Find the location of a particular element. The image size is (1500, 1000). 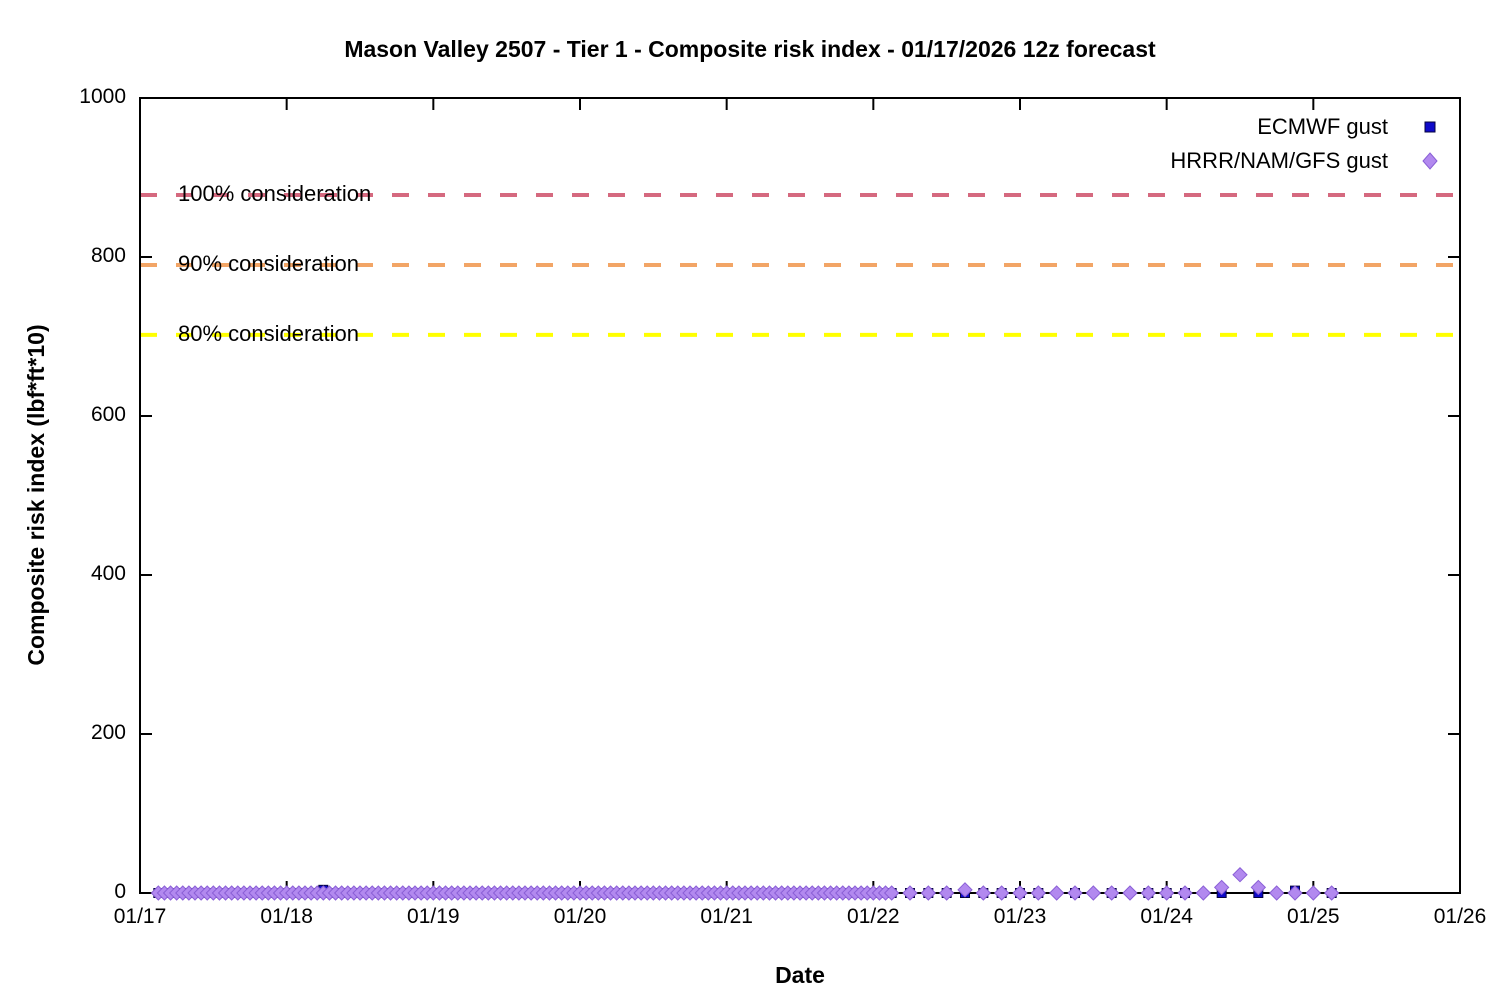

x-tick-label: 01/22 is located at coordinates (873, 916).